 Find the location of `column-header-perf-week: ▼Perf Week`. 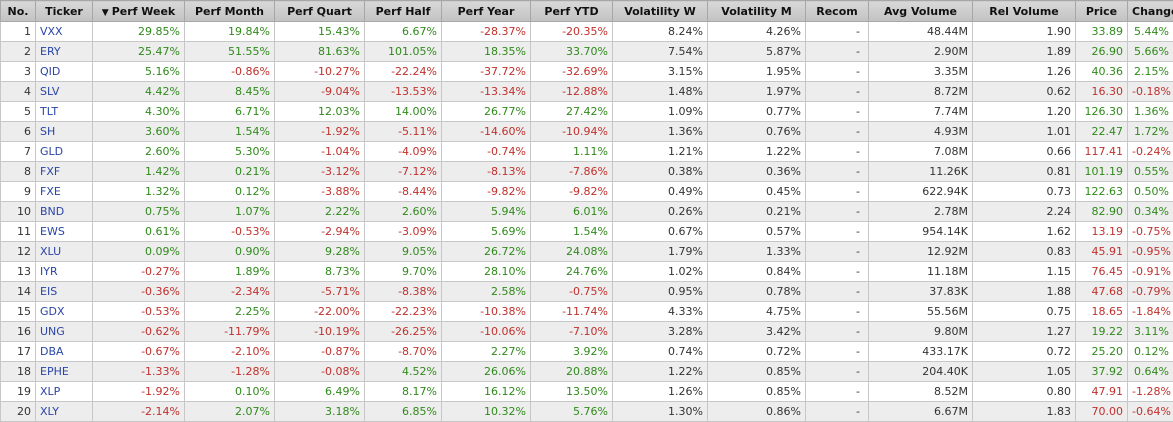

column-header-perf-week: ▼Perf Week is located at coordinates (139, 11).